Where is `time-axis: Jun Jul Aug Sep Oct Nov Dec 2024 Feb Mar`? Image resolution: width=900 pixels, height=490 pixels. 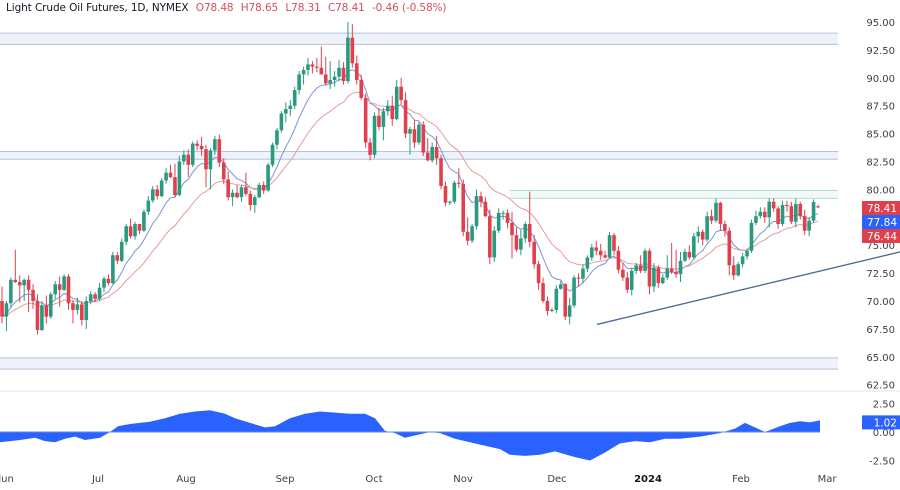 time-axis: Jun Jul Aug Sep Oct Nov Dec 2024 Feb Mar is located at coordinates (418, 479).